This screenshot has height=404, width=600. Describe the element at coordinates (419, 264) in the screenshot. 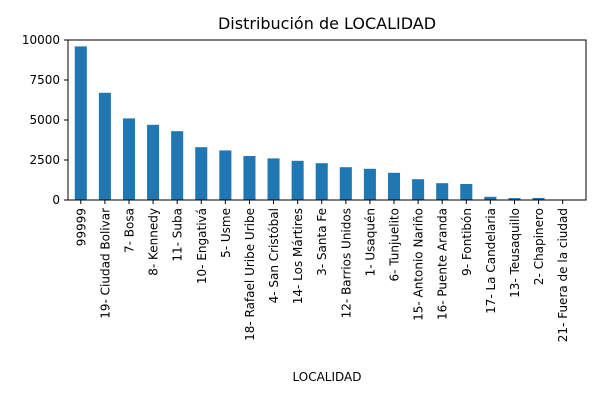

I see `x-tick-label-14: 15- Antonio Nariño` at that location.